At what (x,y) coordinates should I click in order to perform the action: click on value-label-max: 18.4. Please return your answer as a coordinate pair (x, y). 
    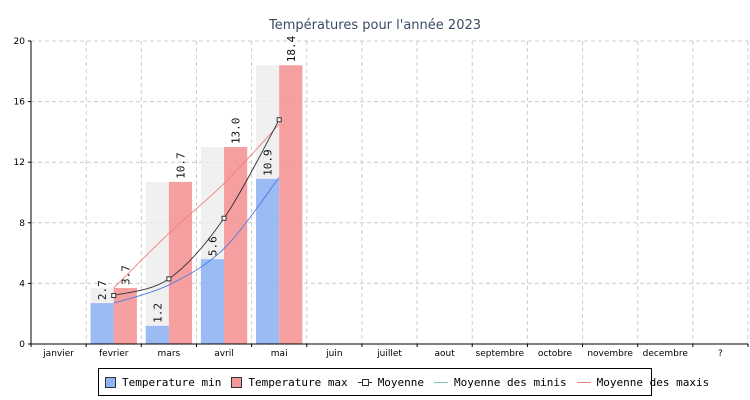
    Looking at the image, I should click on (291, 48).